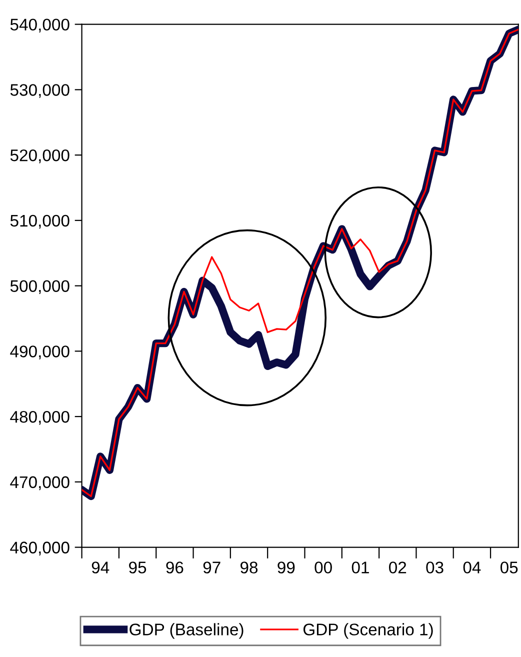 The height and width of the screenshot is (657, 521). Describe the element at coordinates (286, 568) in the screenshot. I see `x-tick-label: 99` at that location.